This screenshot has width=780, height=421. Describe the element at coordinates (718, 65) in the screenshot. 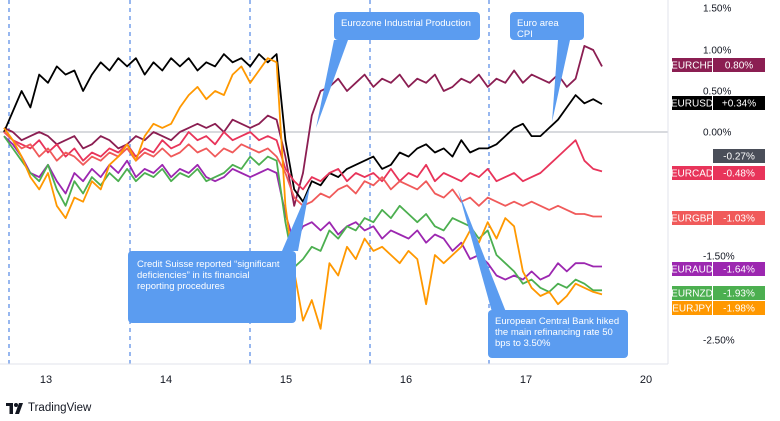

I see `value-label-eurchf: EURCHF 0.80%` at that location.